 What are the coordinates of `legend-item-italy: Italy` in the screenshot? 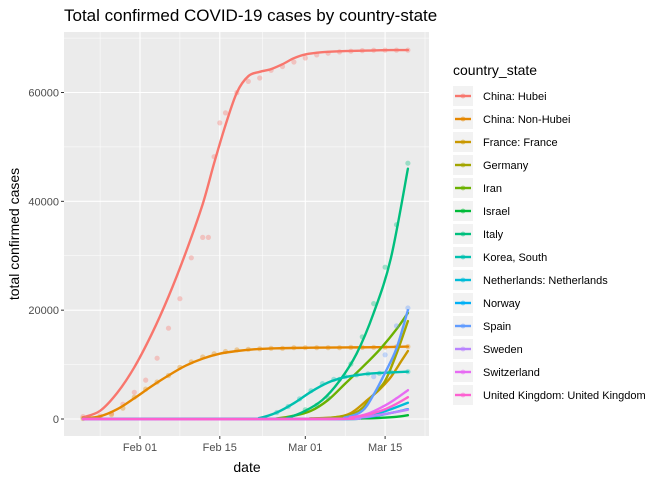 It's located at (478, 234).